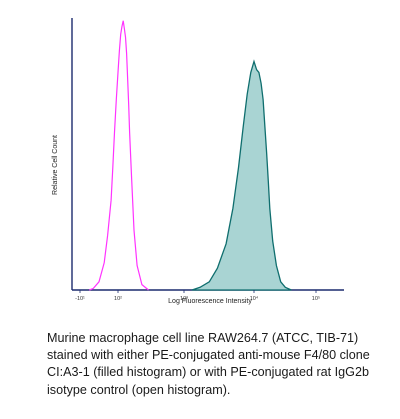 This screenshot has height=419, width=400. I want to click on x-tick-label: 10⁵, so click(316, 298).